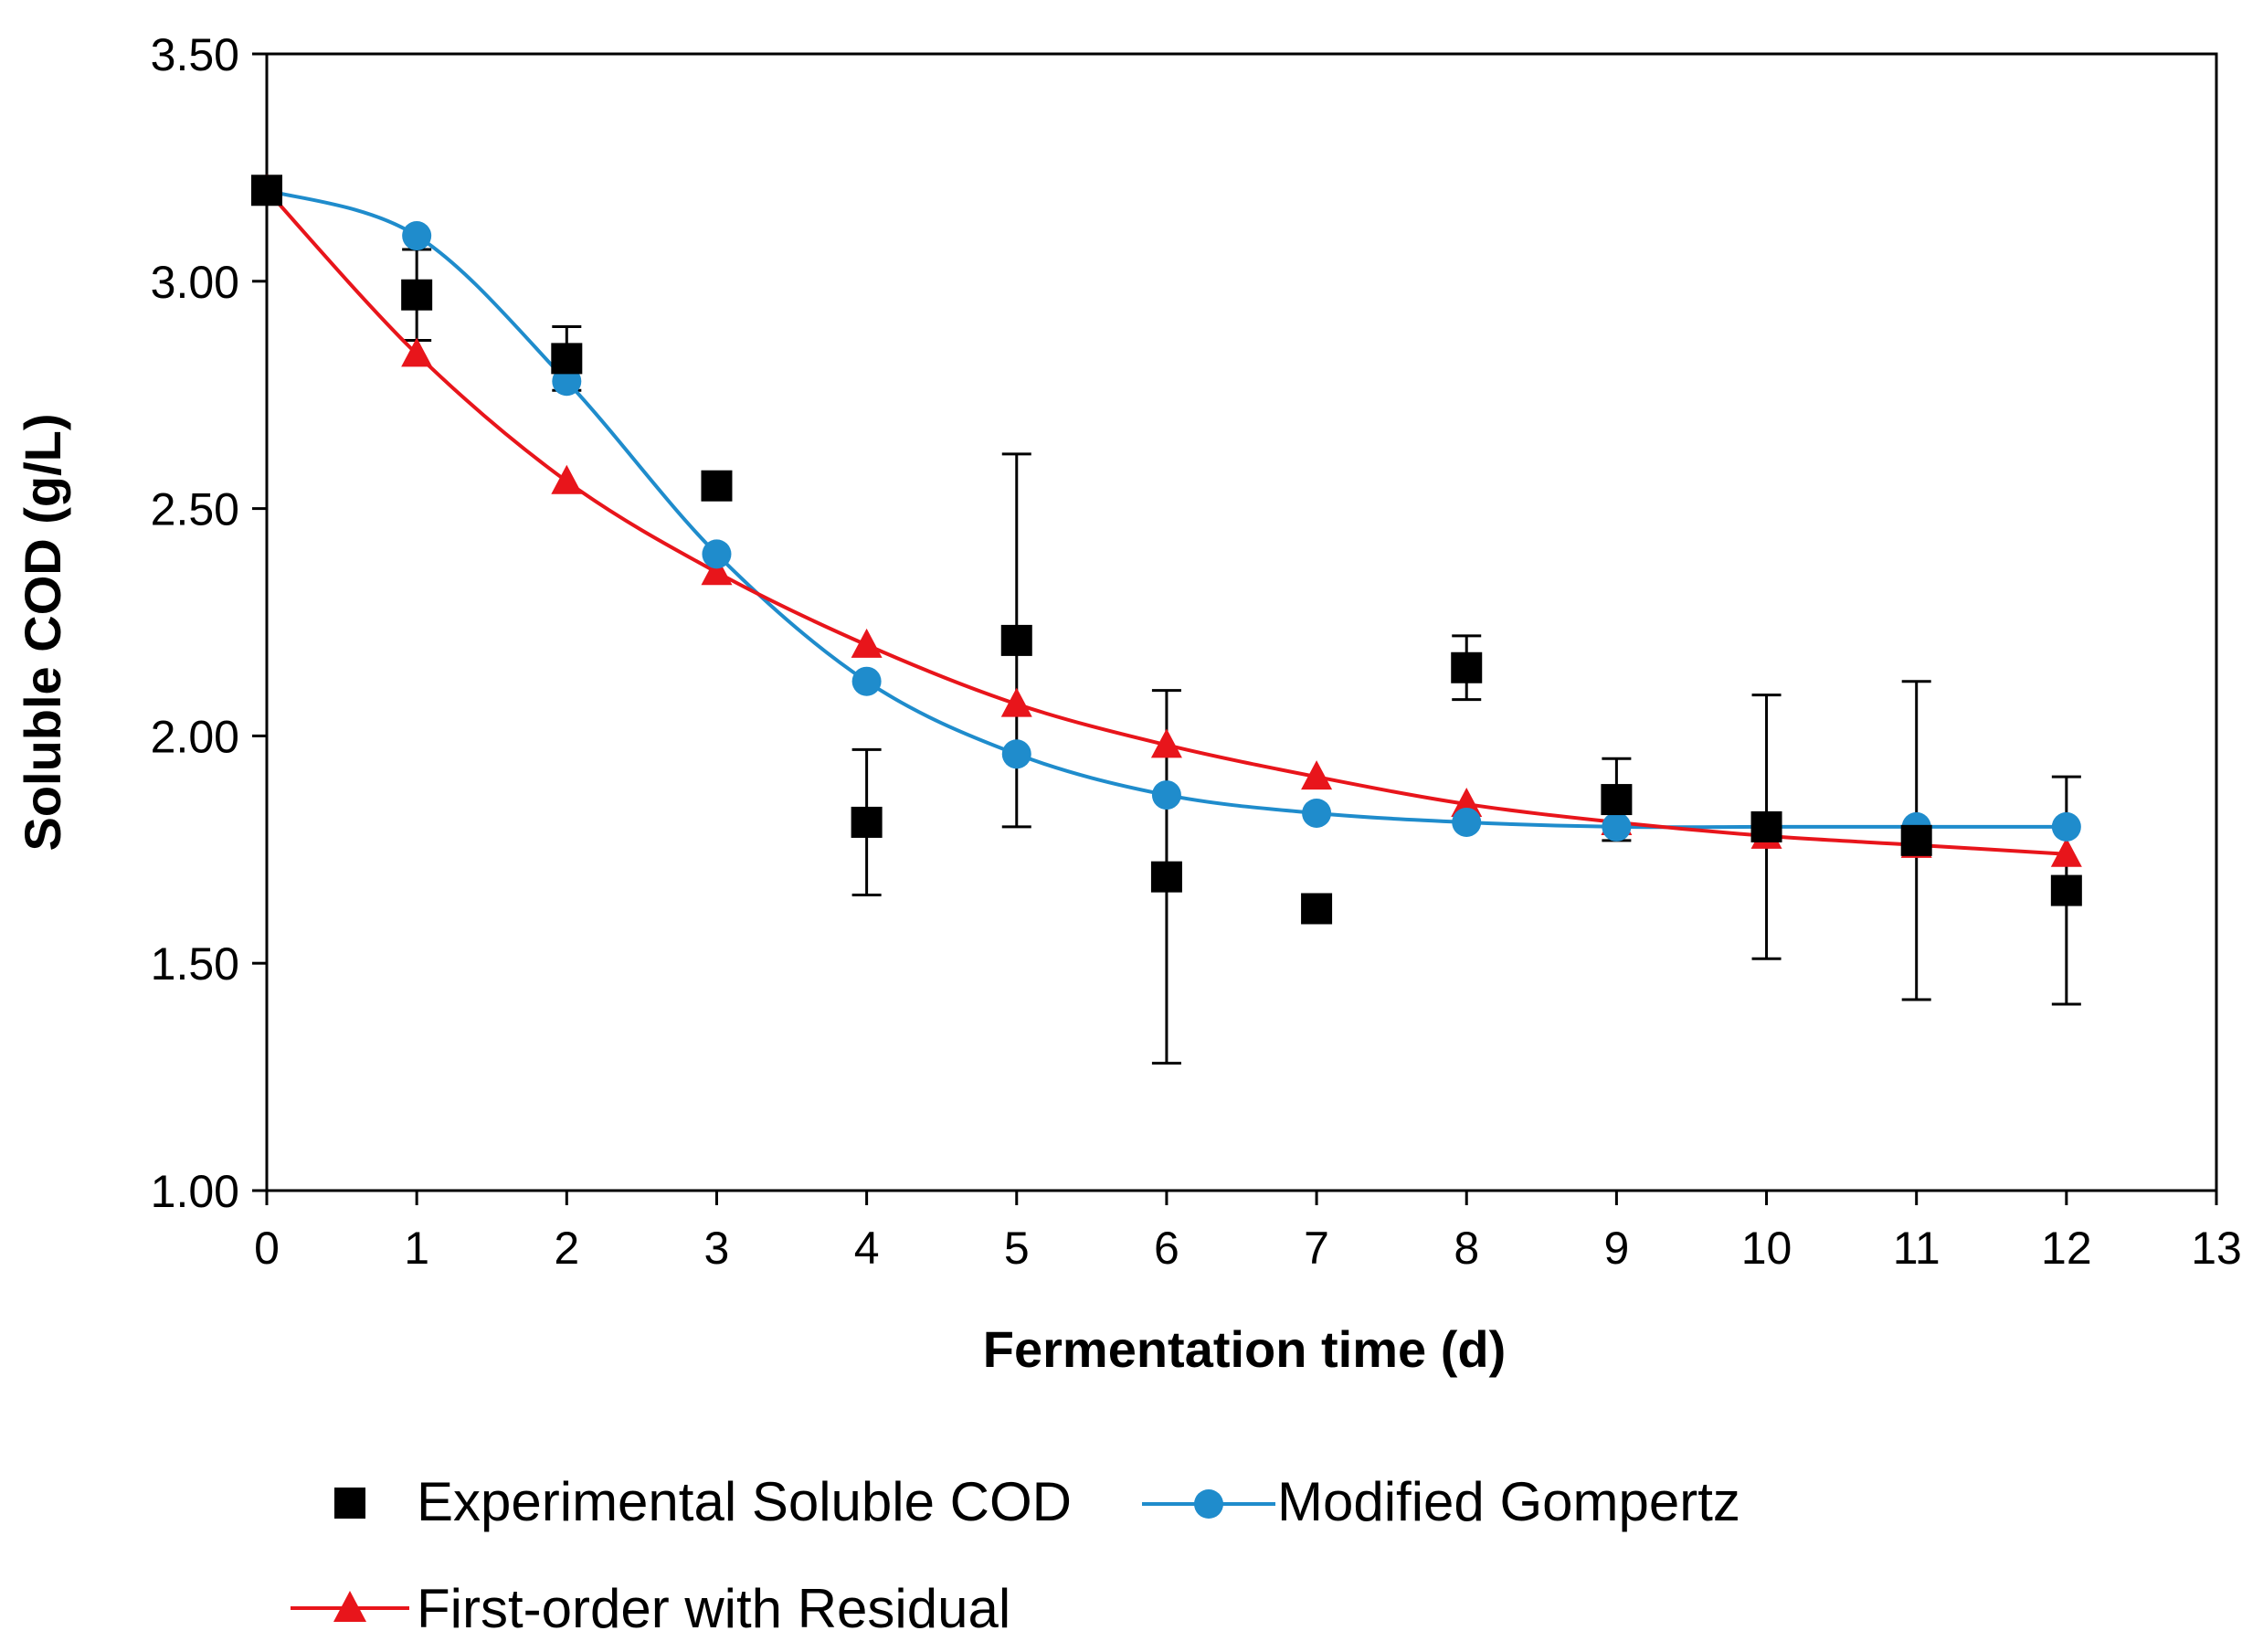  I want to click on y-tick-label: 2.00, so click(195, 737).